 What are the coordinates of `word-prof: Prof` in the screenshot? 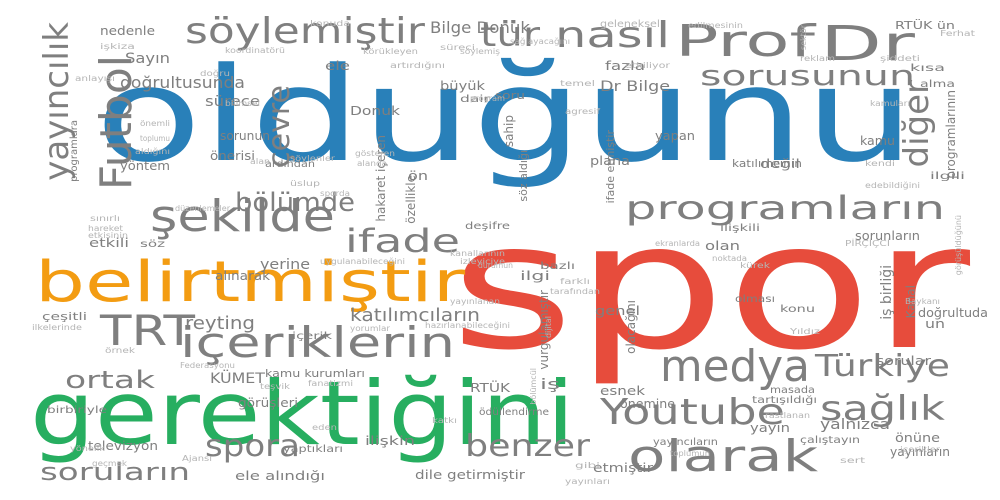 It's located at (745, 41).